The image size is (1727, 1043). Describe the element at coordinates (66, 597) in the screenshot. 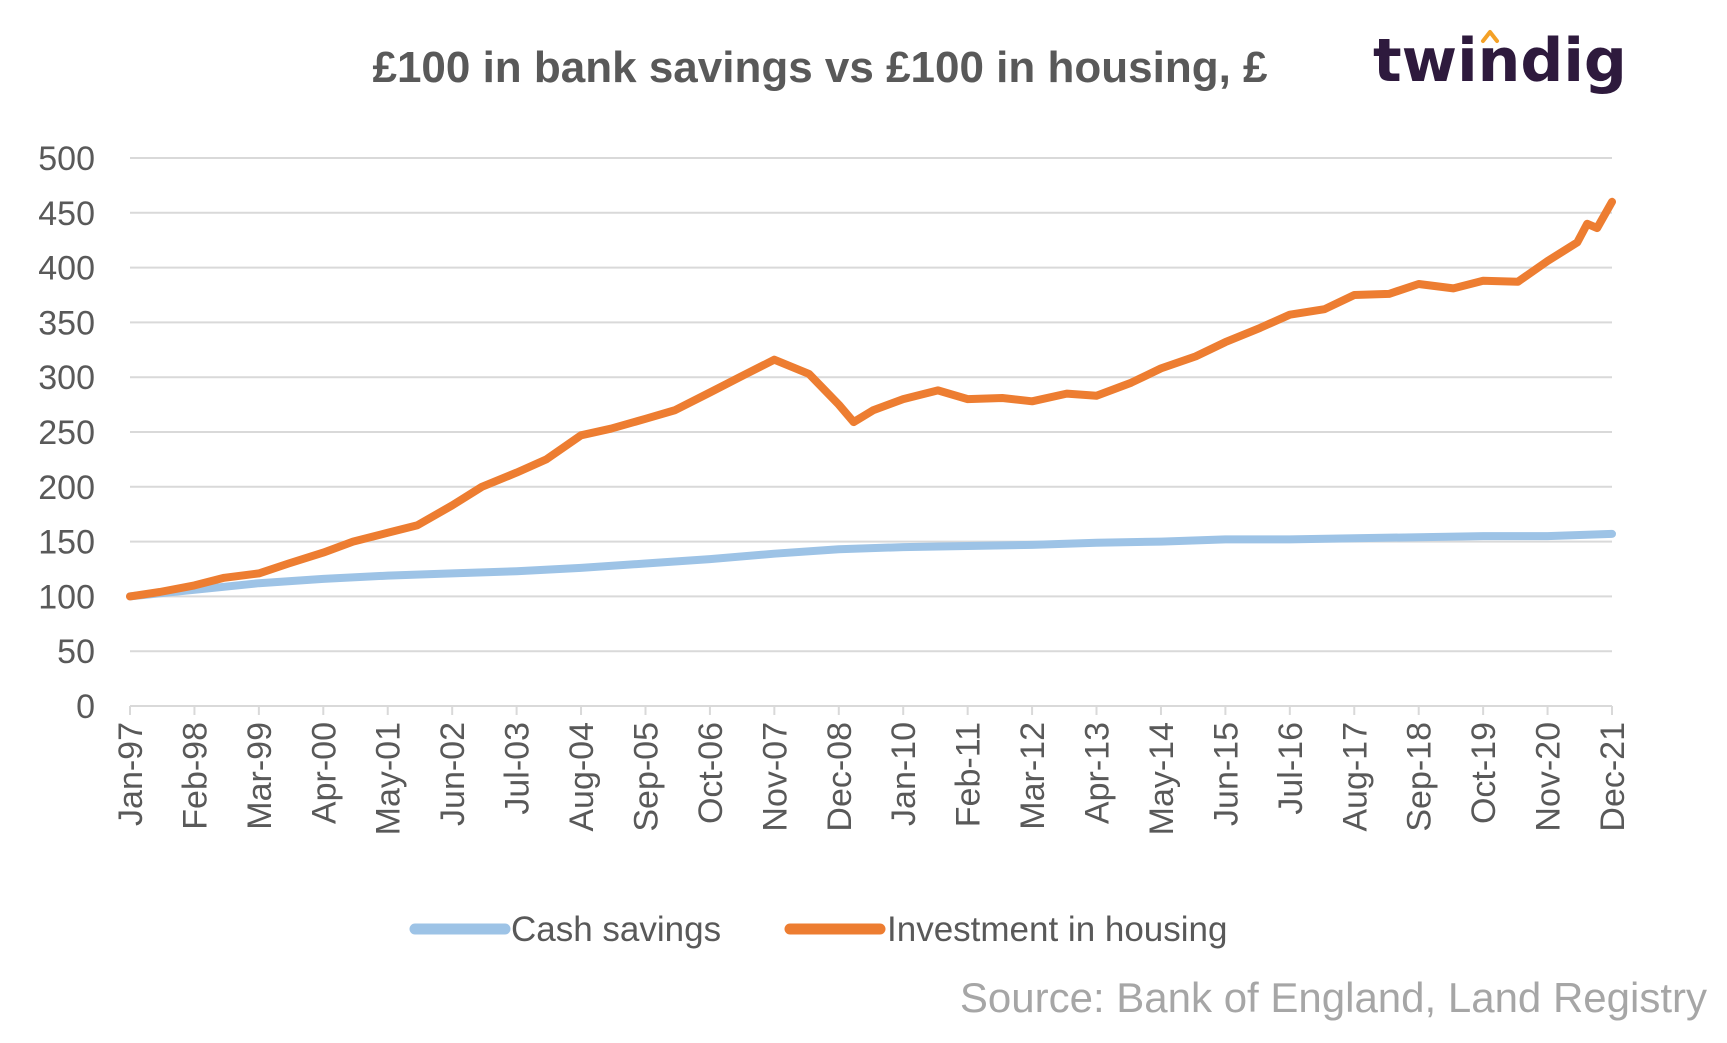

I see `y-tick-label: 100` at that location.